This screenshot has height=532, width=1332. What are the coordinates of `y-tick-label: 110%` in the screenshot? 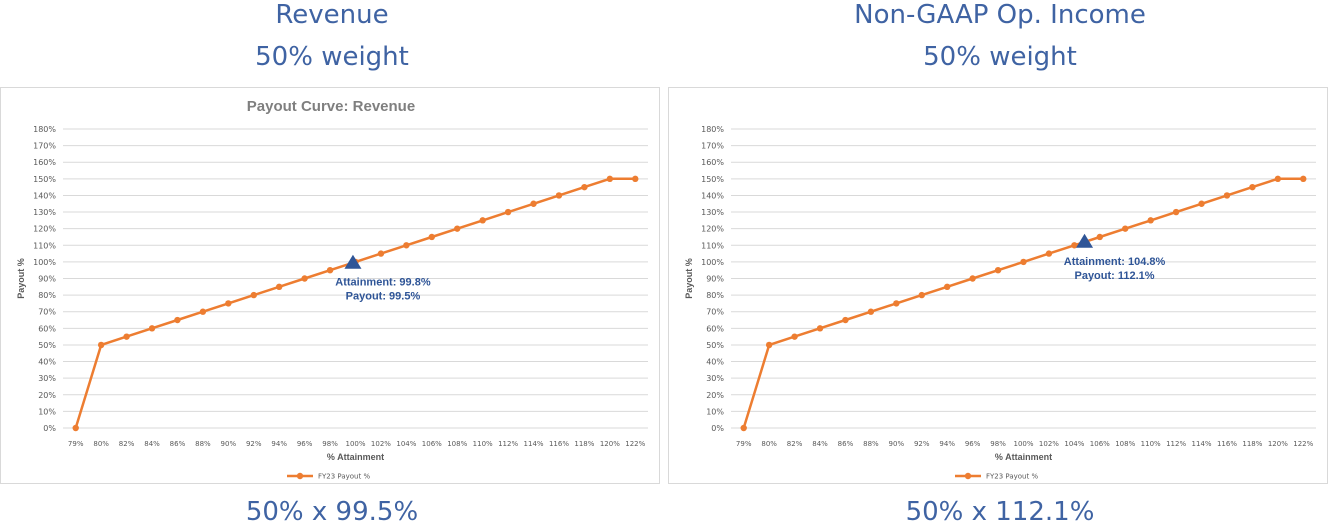 It's located at (44, 245).